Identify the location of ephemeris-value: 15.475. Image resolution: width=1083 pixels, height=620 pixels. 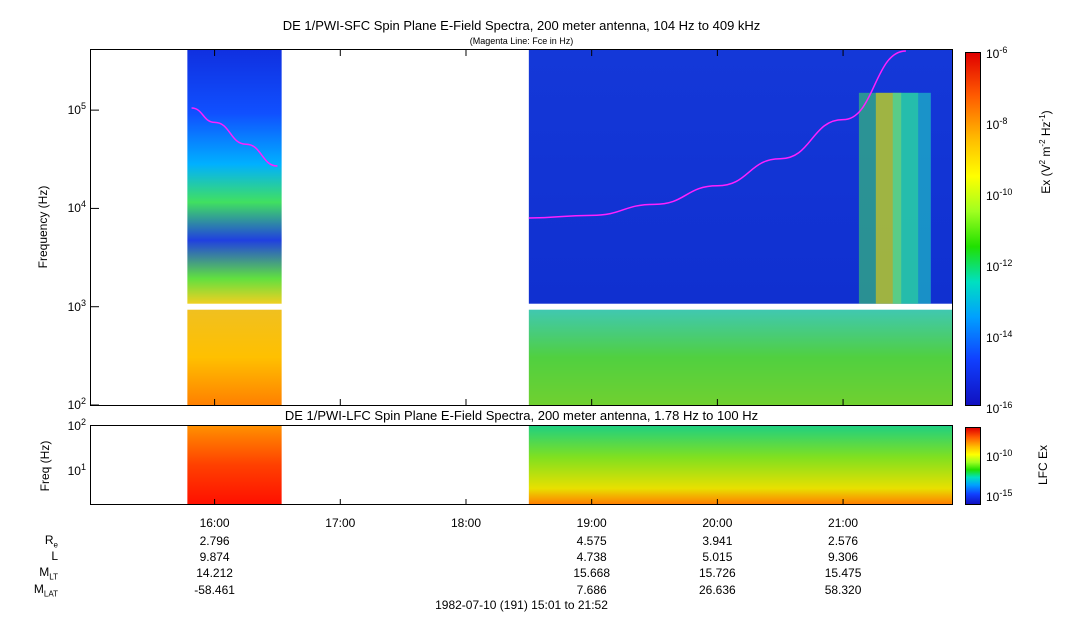
(843, 573).